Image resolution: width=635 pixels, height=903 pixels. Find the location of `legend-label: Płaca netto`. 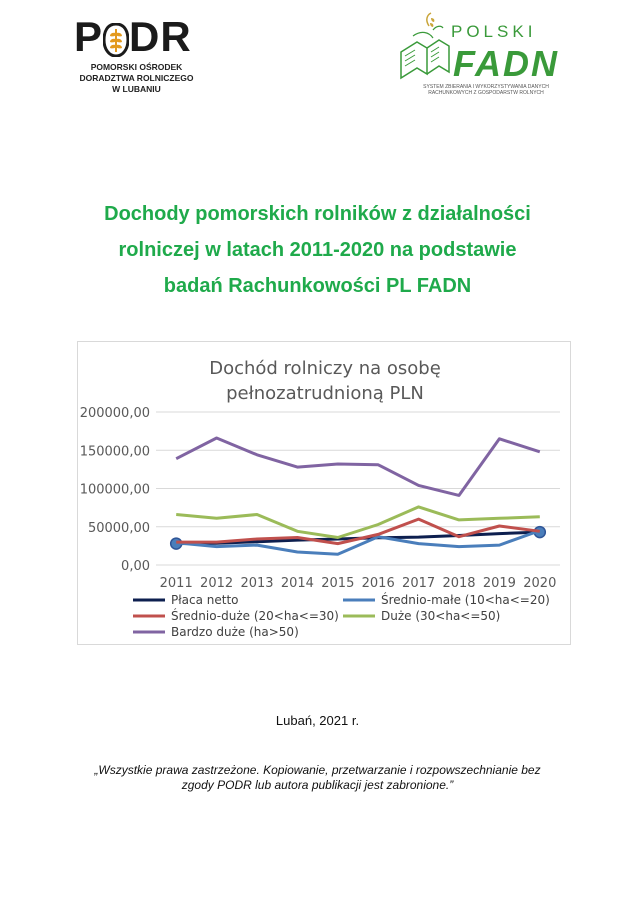

legend-label: Płaca netto is located at coordinates (205, 600).